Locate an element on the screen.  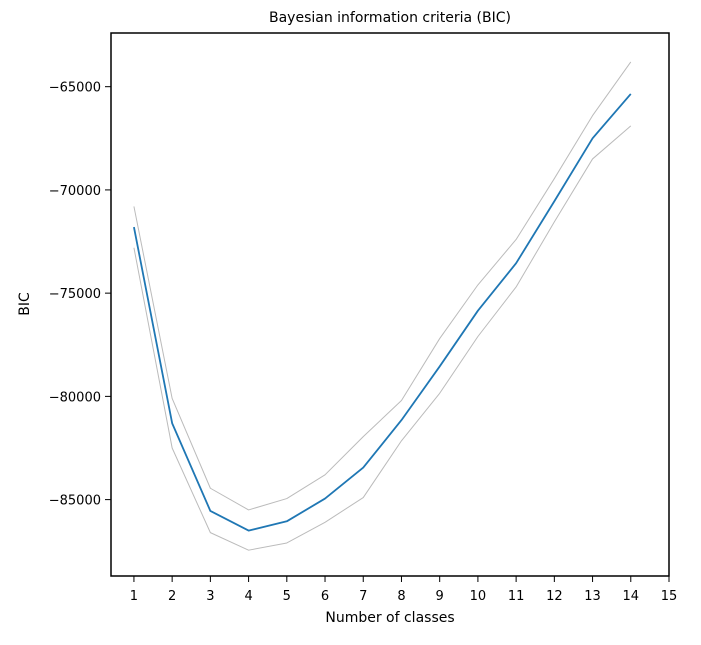
y-tick-label: −85000 is located at coordinates (75, 501).